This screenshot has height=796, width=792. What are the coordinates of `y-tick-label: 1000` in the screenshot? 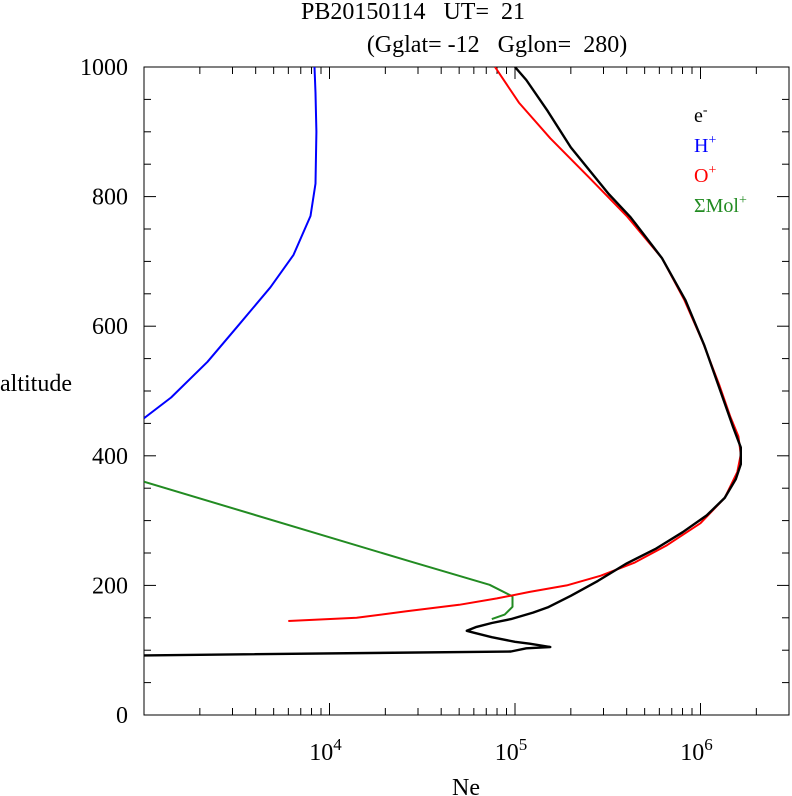 It's located at (104, 68).